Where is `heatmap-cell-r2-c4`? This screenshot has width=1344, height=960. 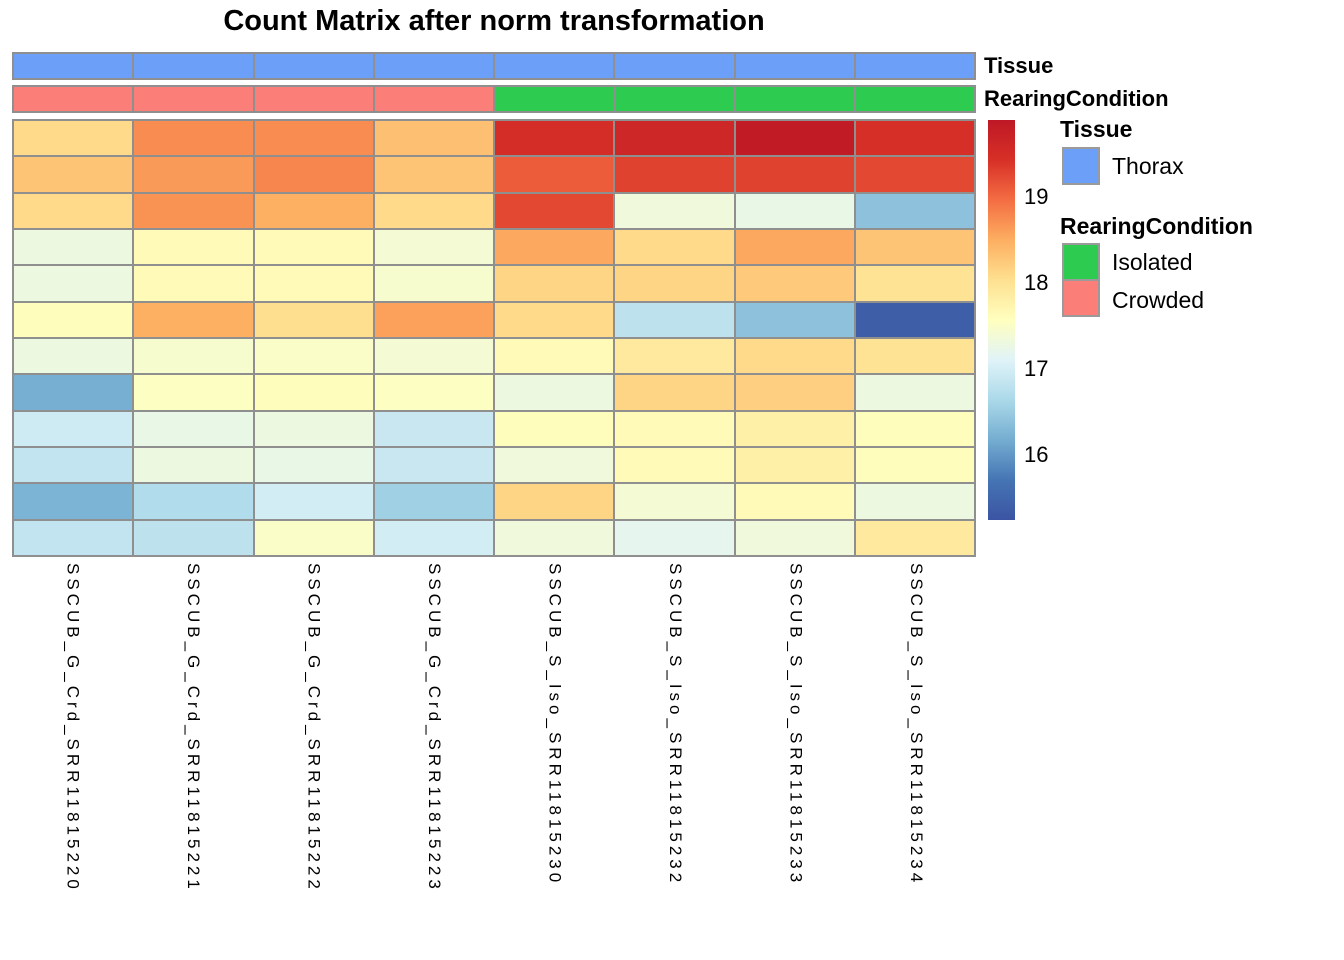
heatmap-cell-r2-c4 is located at coordinates (433, 174).